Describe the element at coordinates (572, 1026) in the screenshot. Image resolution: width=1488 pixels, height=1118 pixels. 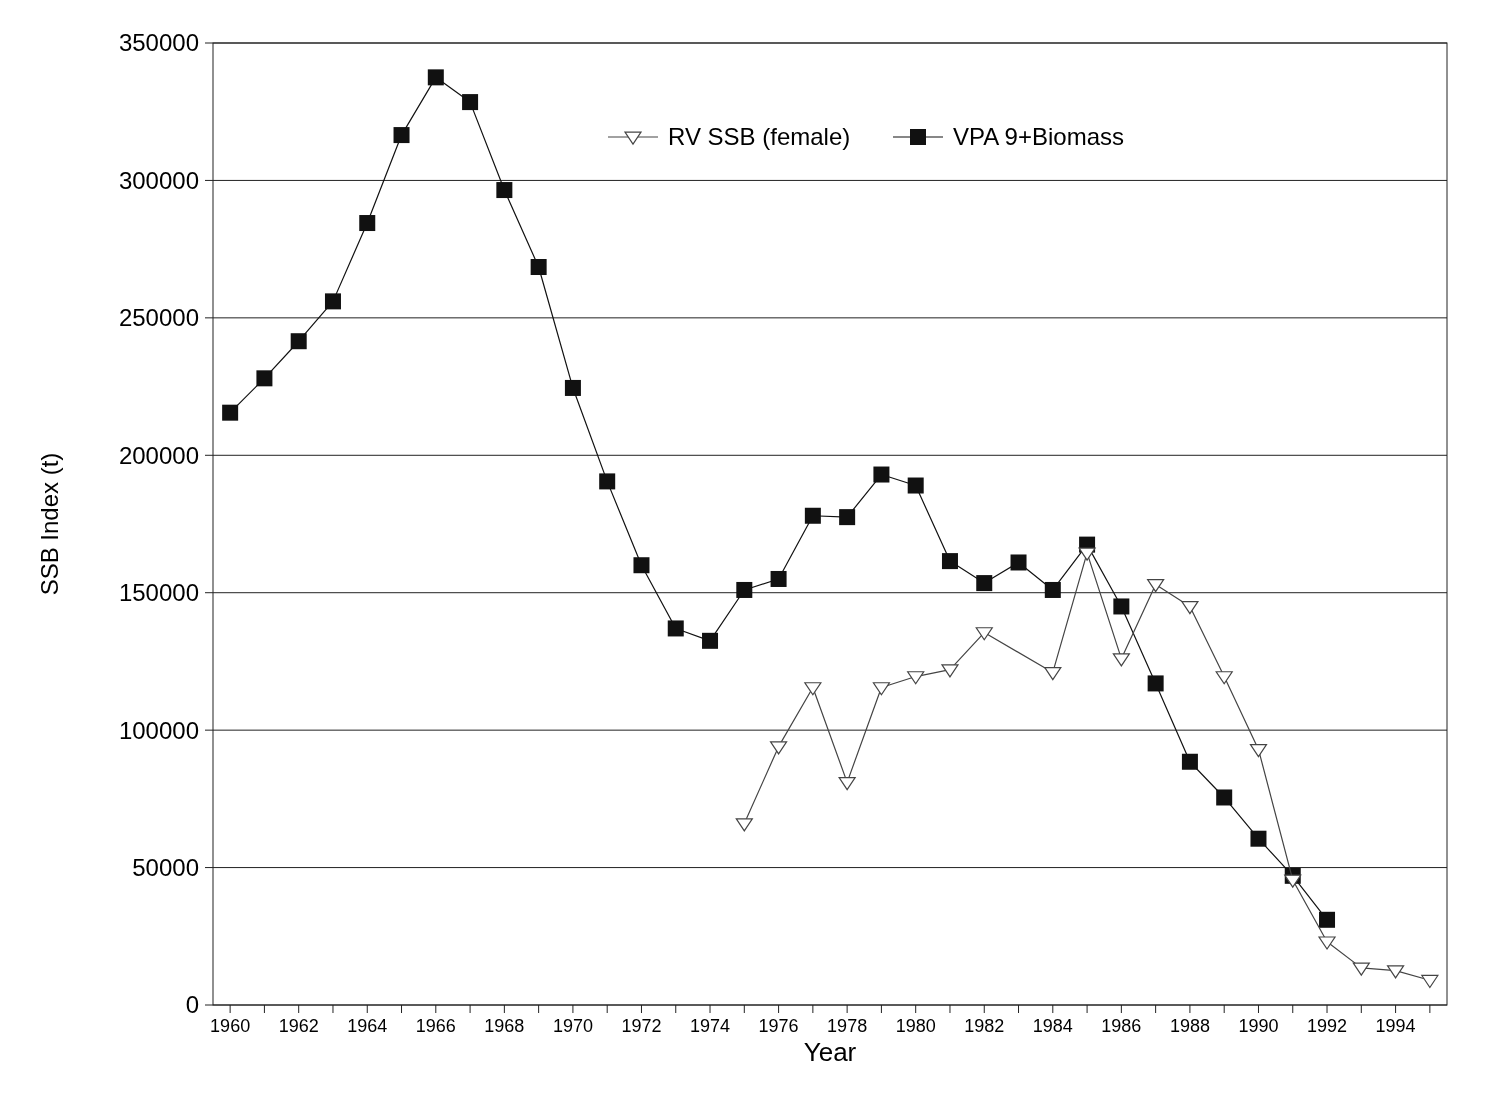
I see `x-tick-label: 1970` at that location.